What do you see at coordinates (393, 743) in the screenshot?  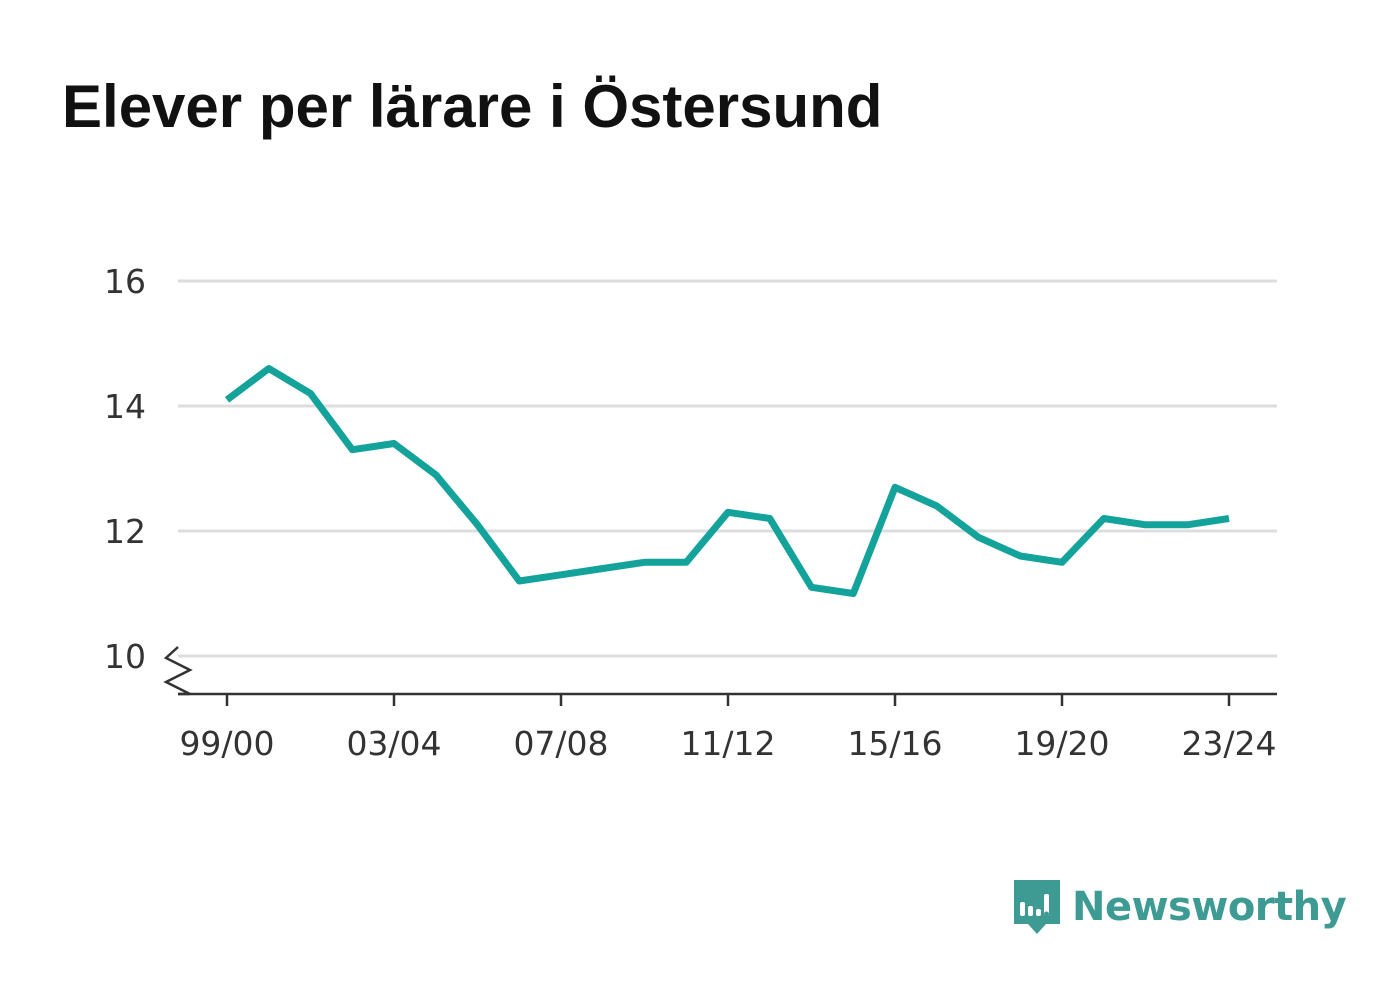 I see `x-tick-label: 03/04` at bounding box center [393, 743].